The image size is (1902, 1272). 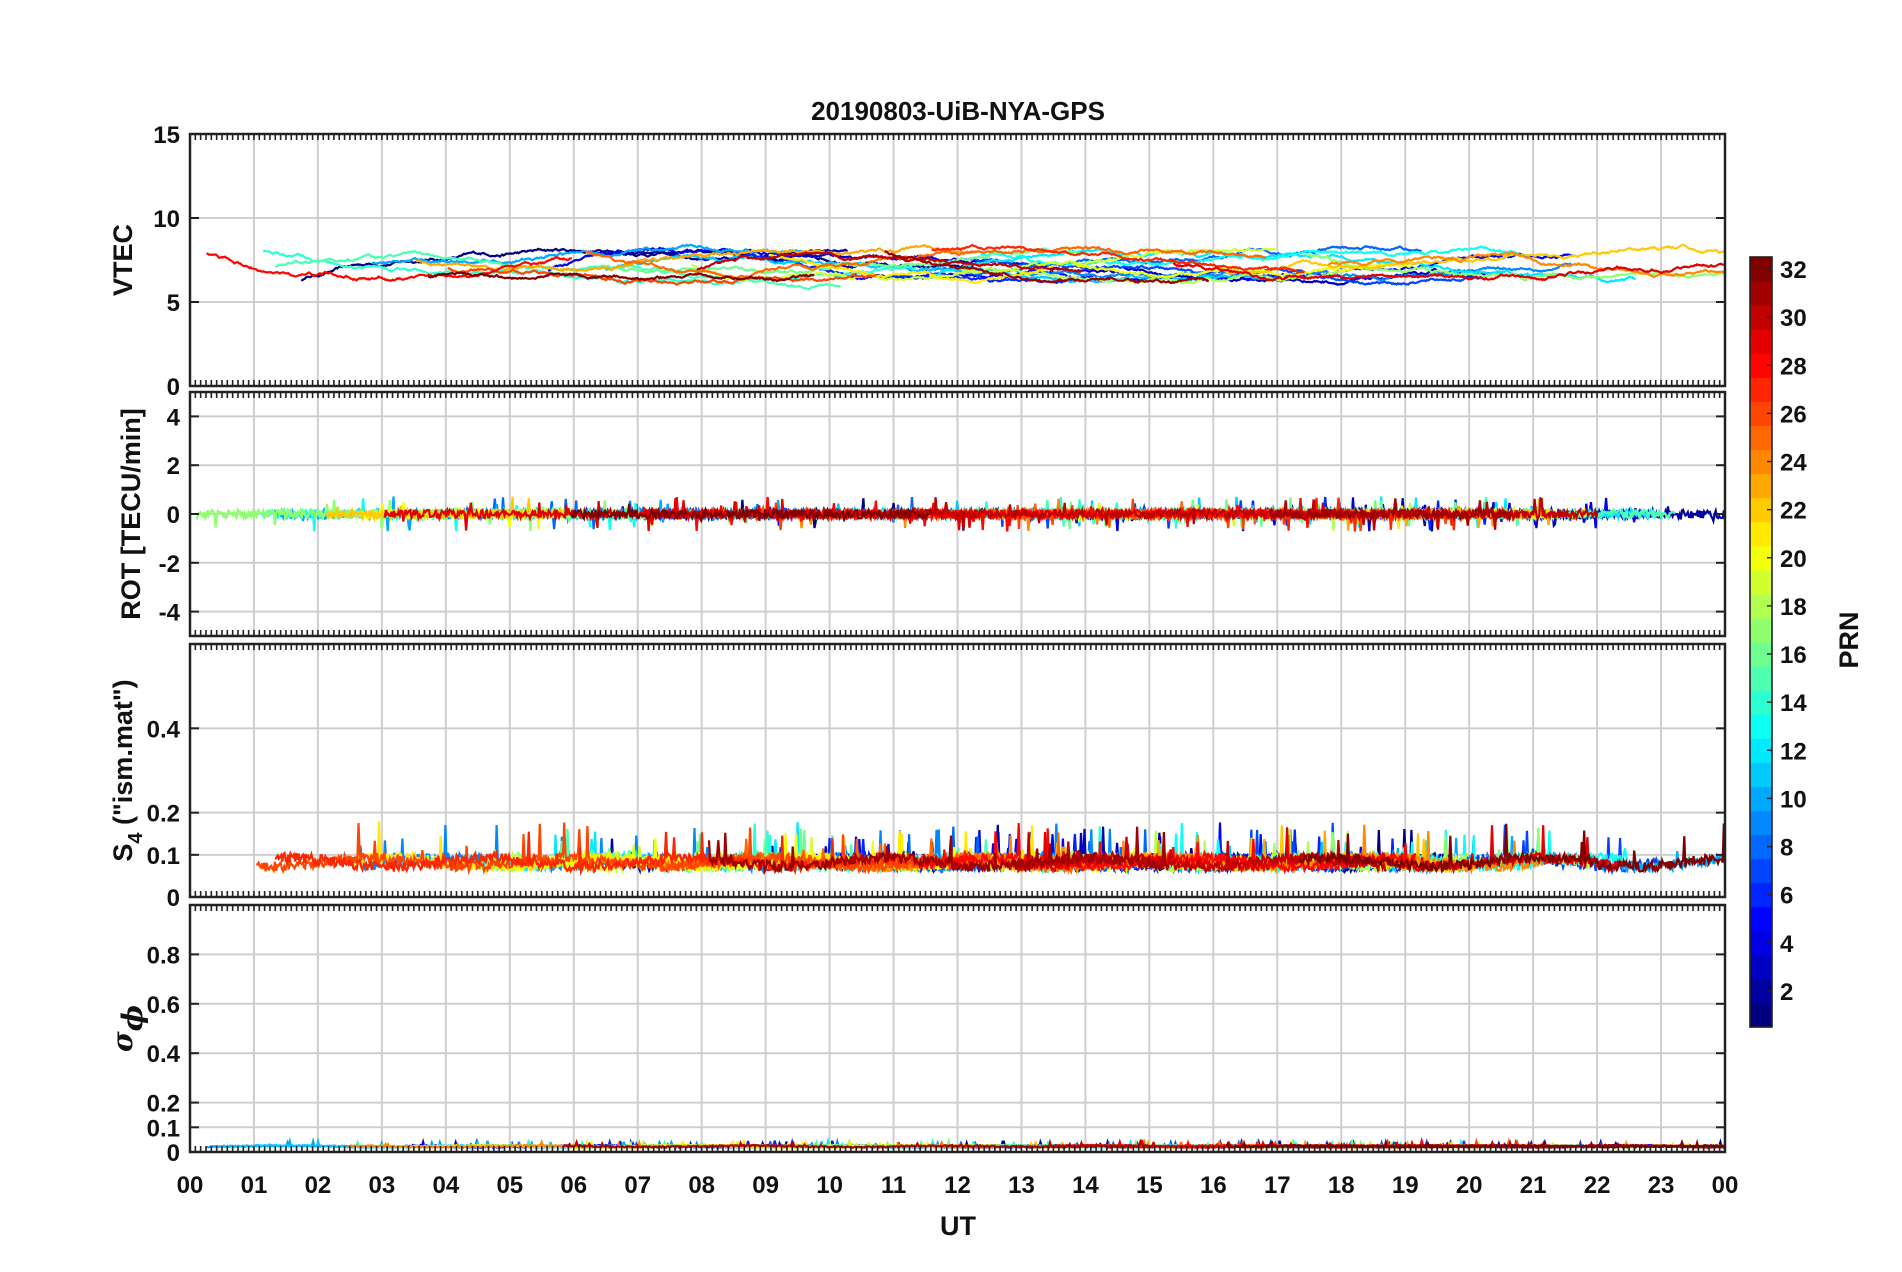 What do you see at coordinates (1085, 1185) in the screenshot?
I see `x-tick-label: 14` at bounding box center [1085, 1185].